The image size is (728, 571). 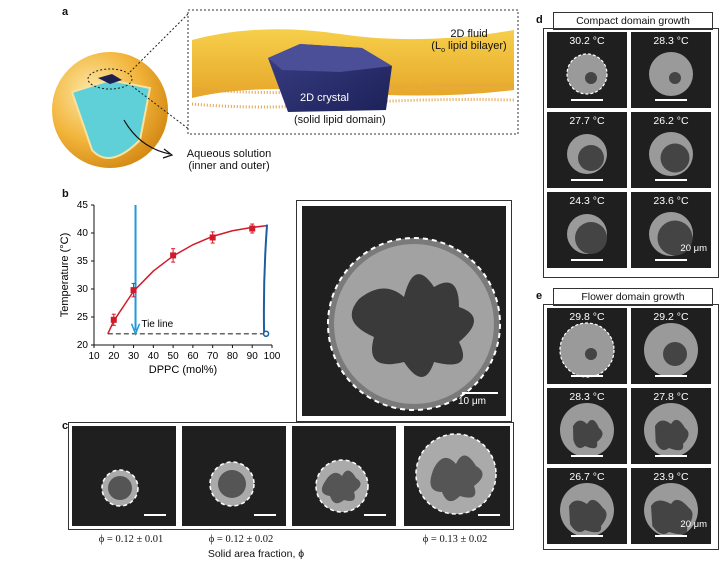 What do you see at coordinates (193, 356) in the screenshot?
I see `x-tick-label: 60` at bounding box center [193, 356].